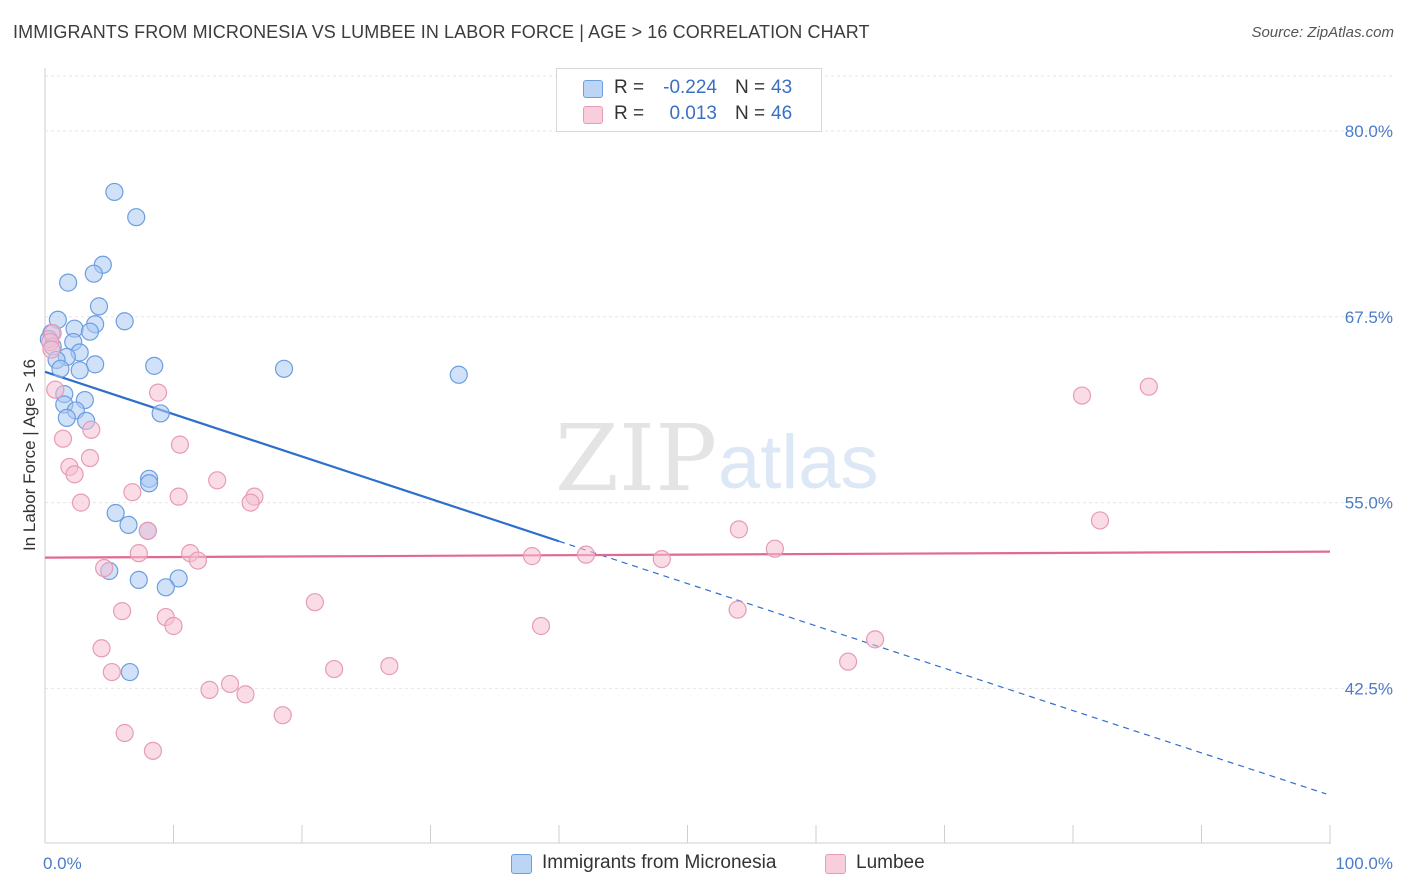 The image size is (1406, 892). Describe the element at coordinates (1369, 317) in the screenshot. I see `y-tick-label: 67.5%` at that location.